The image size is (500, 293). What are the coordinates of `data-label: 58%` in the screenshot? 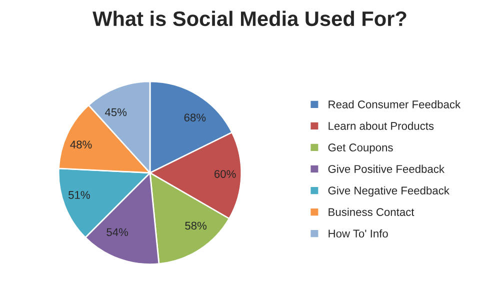 It's located at (196, 226).